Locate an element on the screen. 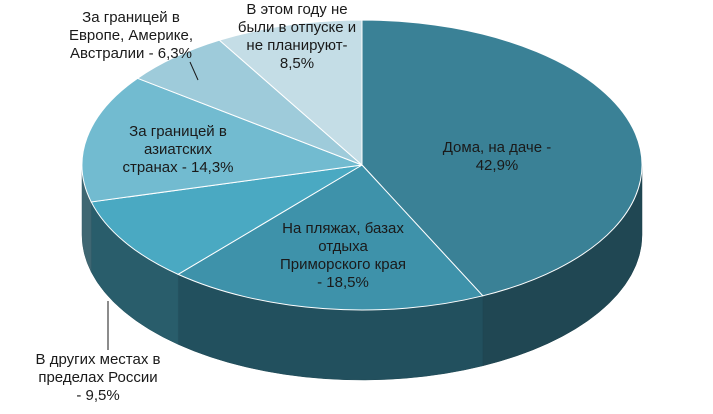 The width and height of the screenshot is (713, 414). slice-label-line: пределах России is located at coordinates (97, 377).